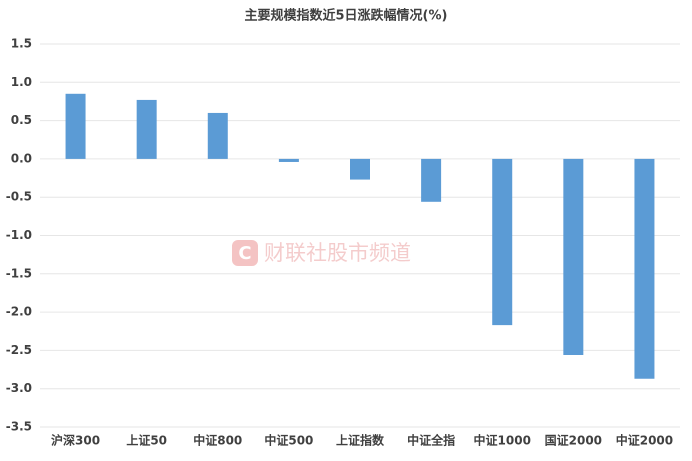  Describe the element at coordinates (431, 440) in the screenshot. I see `x-tick-label: 中证全指` at that location.